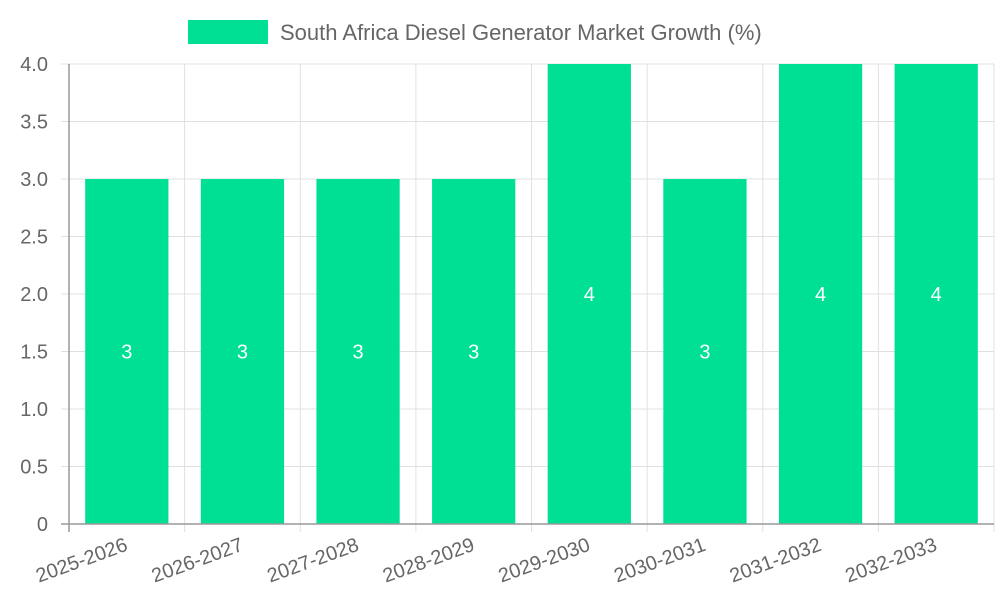  I want to click on y-tick-label: 3.5, so click(34, 123).